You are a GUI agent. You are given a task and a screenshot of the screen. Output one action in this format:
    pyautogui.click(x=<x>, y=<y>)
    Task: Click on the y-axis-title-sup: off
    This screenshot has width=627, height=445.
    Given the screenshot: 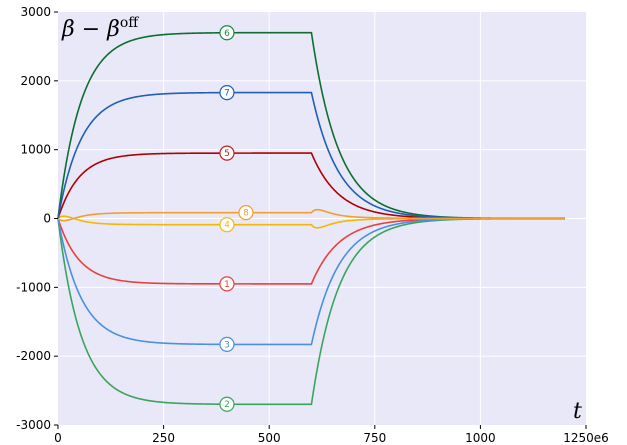 What is the action you would take?
    pyautogui.click(x=129, y=23)
    